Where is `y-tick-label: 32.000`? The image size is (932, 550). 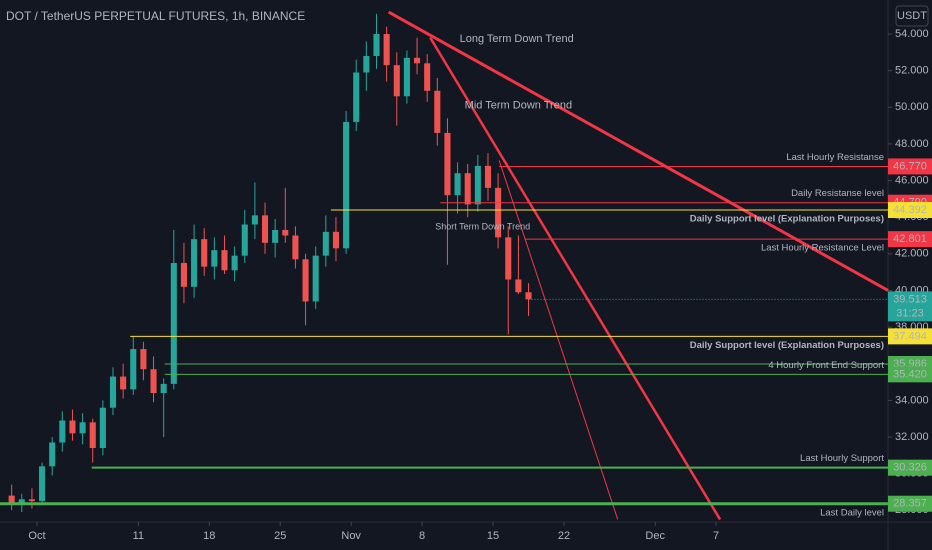 y-tick-label: 32.000 is located at coordinates (912, 437).